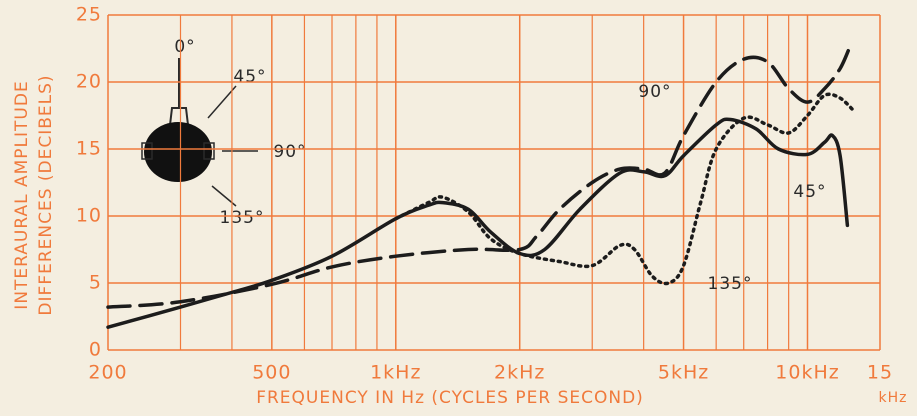 The height and width of the screenshot is (416, 917). I want to click on x-tick-label: 2kHz, so click(519, 373).